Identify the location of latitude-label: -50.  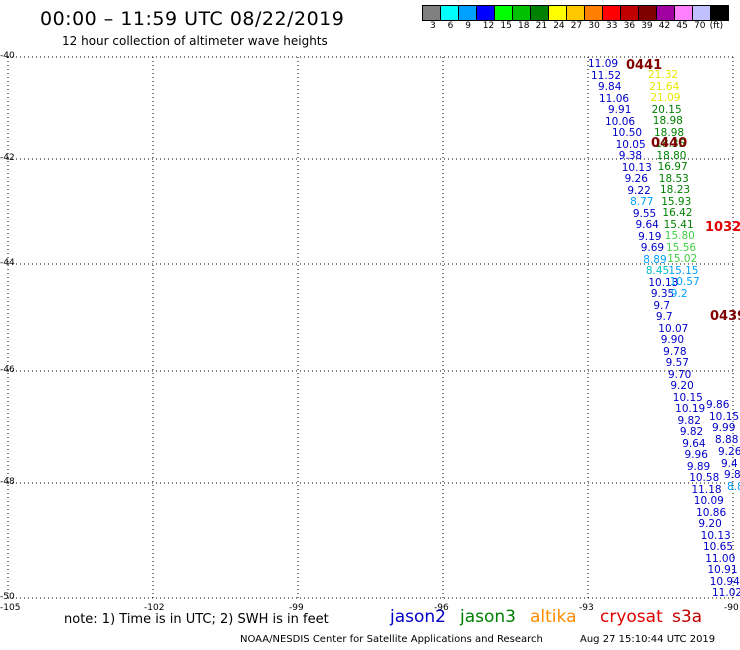
(7, 597).